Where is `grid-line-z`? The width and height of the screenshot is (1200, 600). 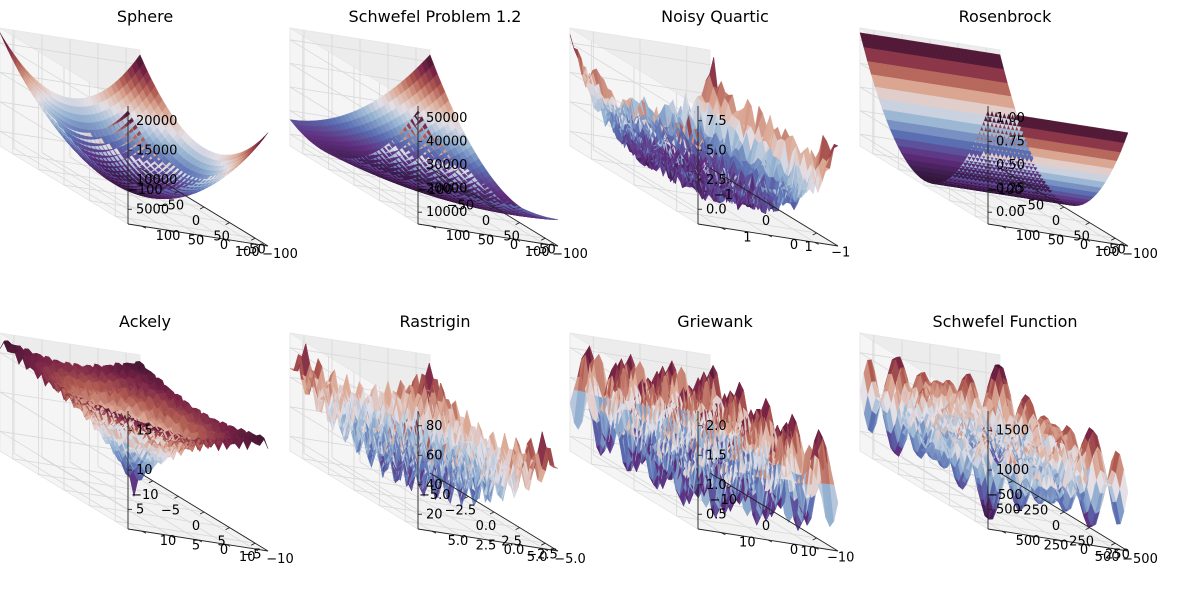
grid-line-z is located at coordinates (70, 82).